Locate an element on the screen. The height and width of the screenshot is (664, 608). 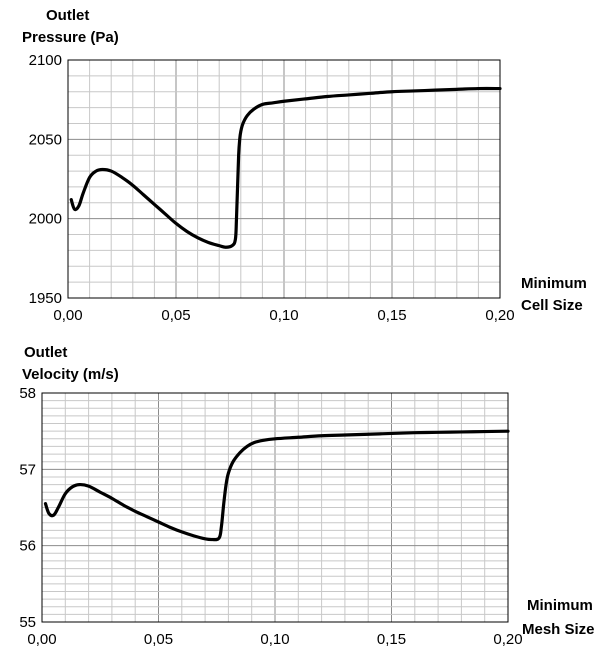
series-line is located at coordinates (276, 485).